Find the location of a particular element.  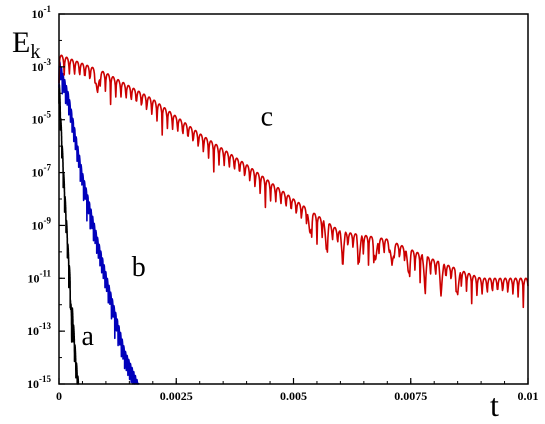

series-label-c: c is located at coordinates (267, 117).